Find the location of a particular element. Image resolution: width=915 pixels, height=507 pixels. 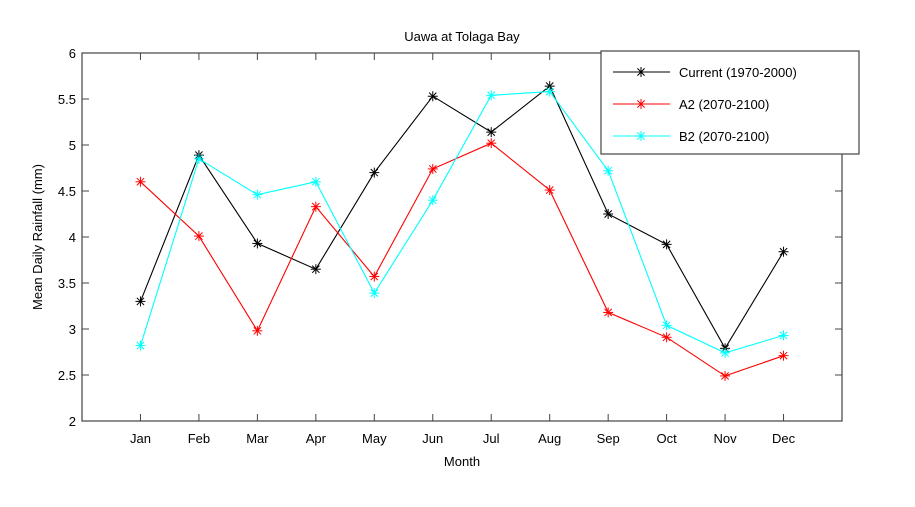

y-tick-label: 2 is located at coordinates (72, 421).